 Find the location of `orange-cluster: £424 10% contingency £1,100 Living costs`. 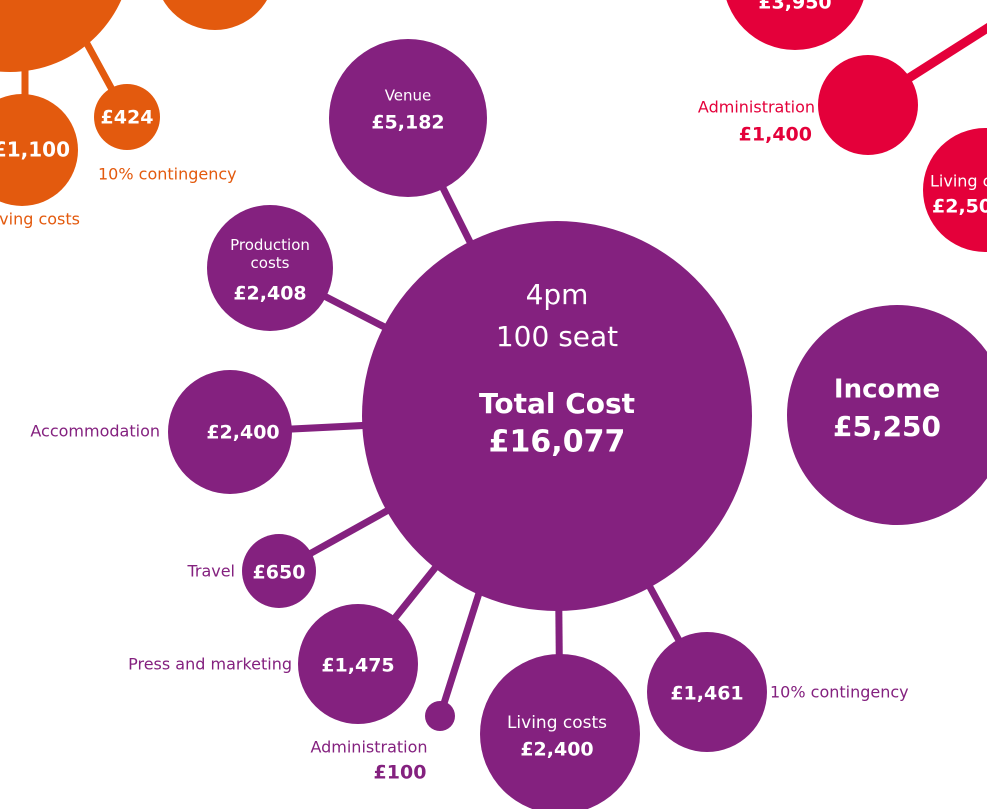

orange-cluster: £424 10% contingency £1,100 Living costs is located at coordinates (133, 114).